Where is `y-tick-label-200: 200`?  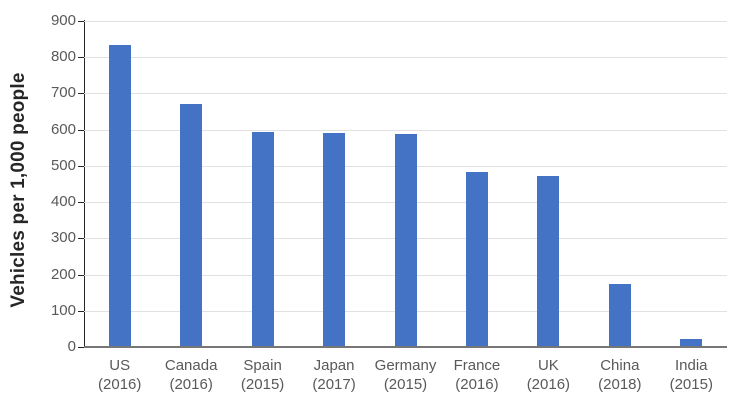
y-tick-label-200: 200 is located at coordinates (63, 274).